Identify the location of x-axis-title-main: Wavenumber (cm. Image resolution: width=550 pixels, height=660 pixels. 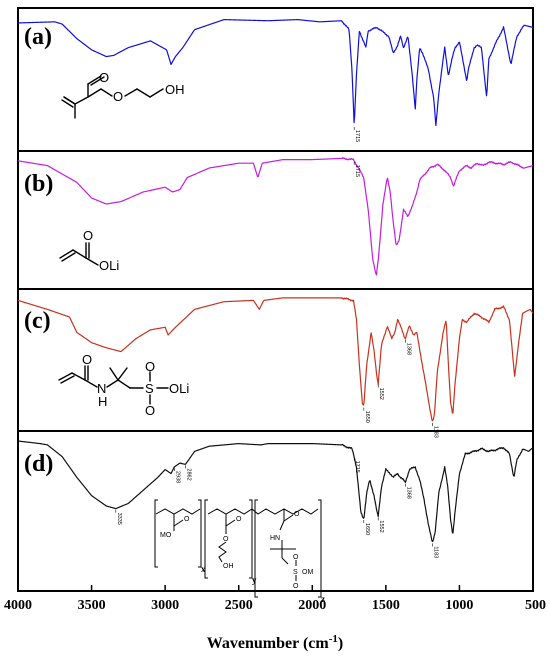
(268, 643).